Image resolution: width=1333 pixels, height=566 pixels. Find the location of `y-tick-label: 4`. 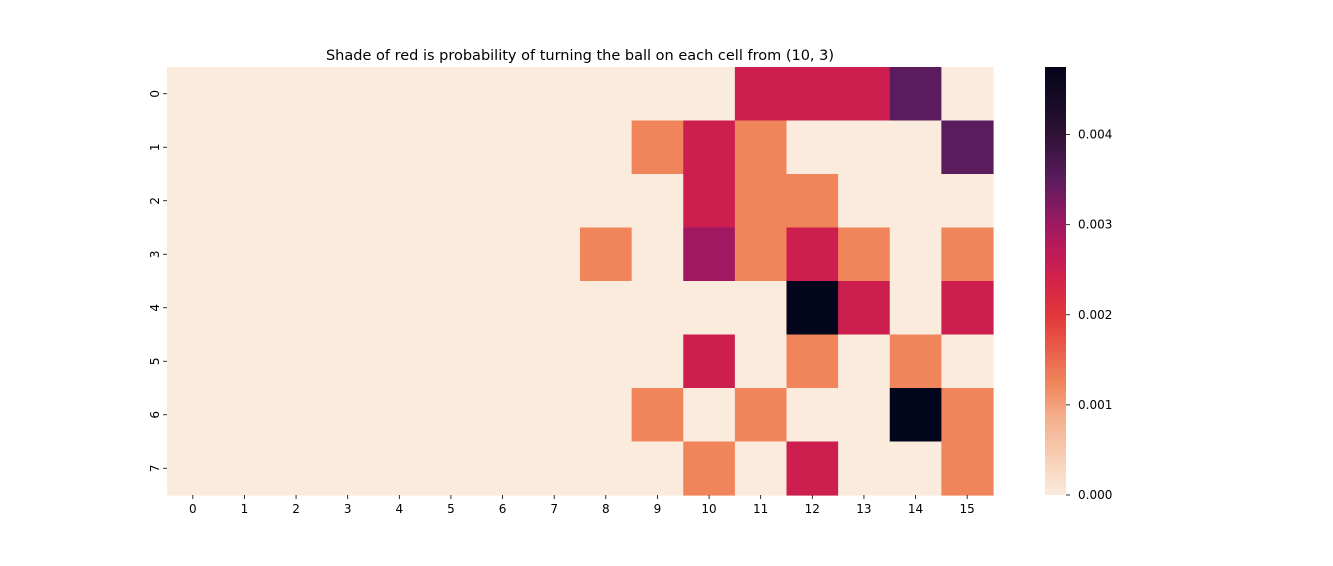

y-tick-label: 4 is located at coordinates (155, 308).